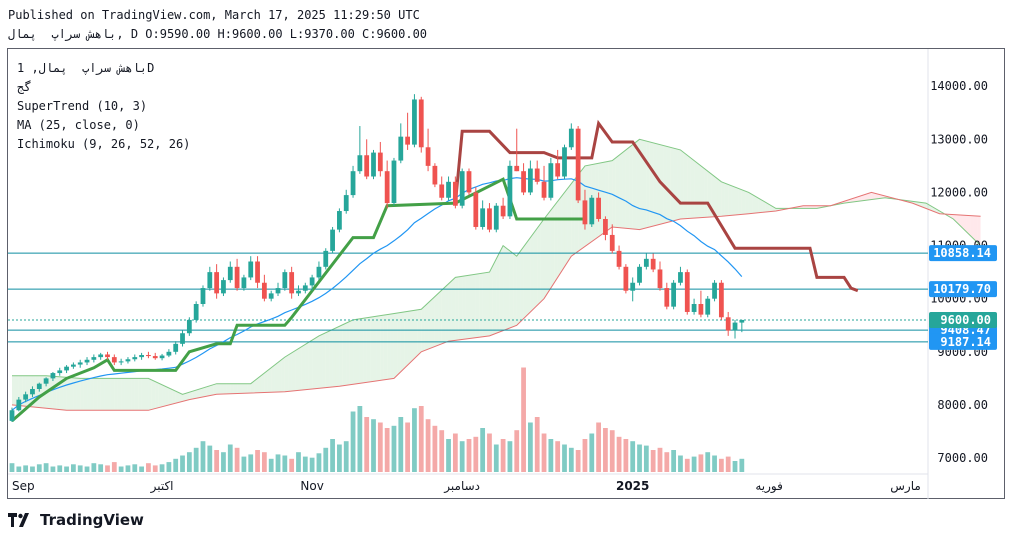  I want to click on legend-ichimoku: Ichimoku (9, 26, 52, 26), so click(104, 144).